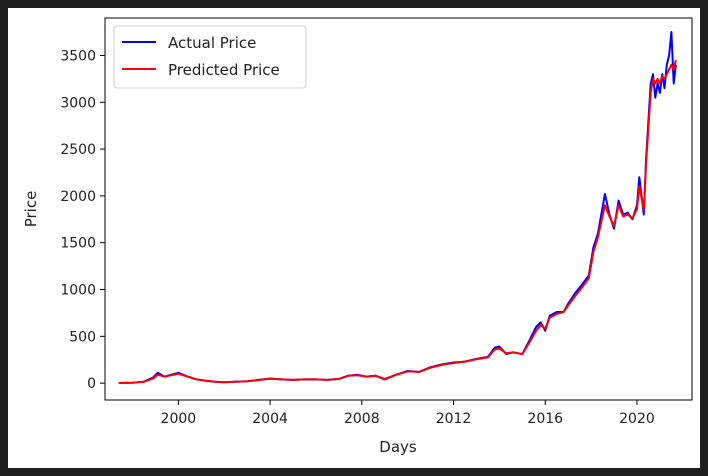 The height and width of the screenshot is (476, 708). Describe the element at coordinates (78, 150) in the screenshot. I see `y-tick-label: 2500` at that location.